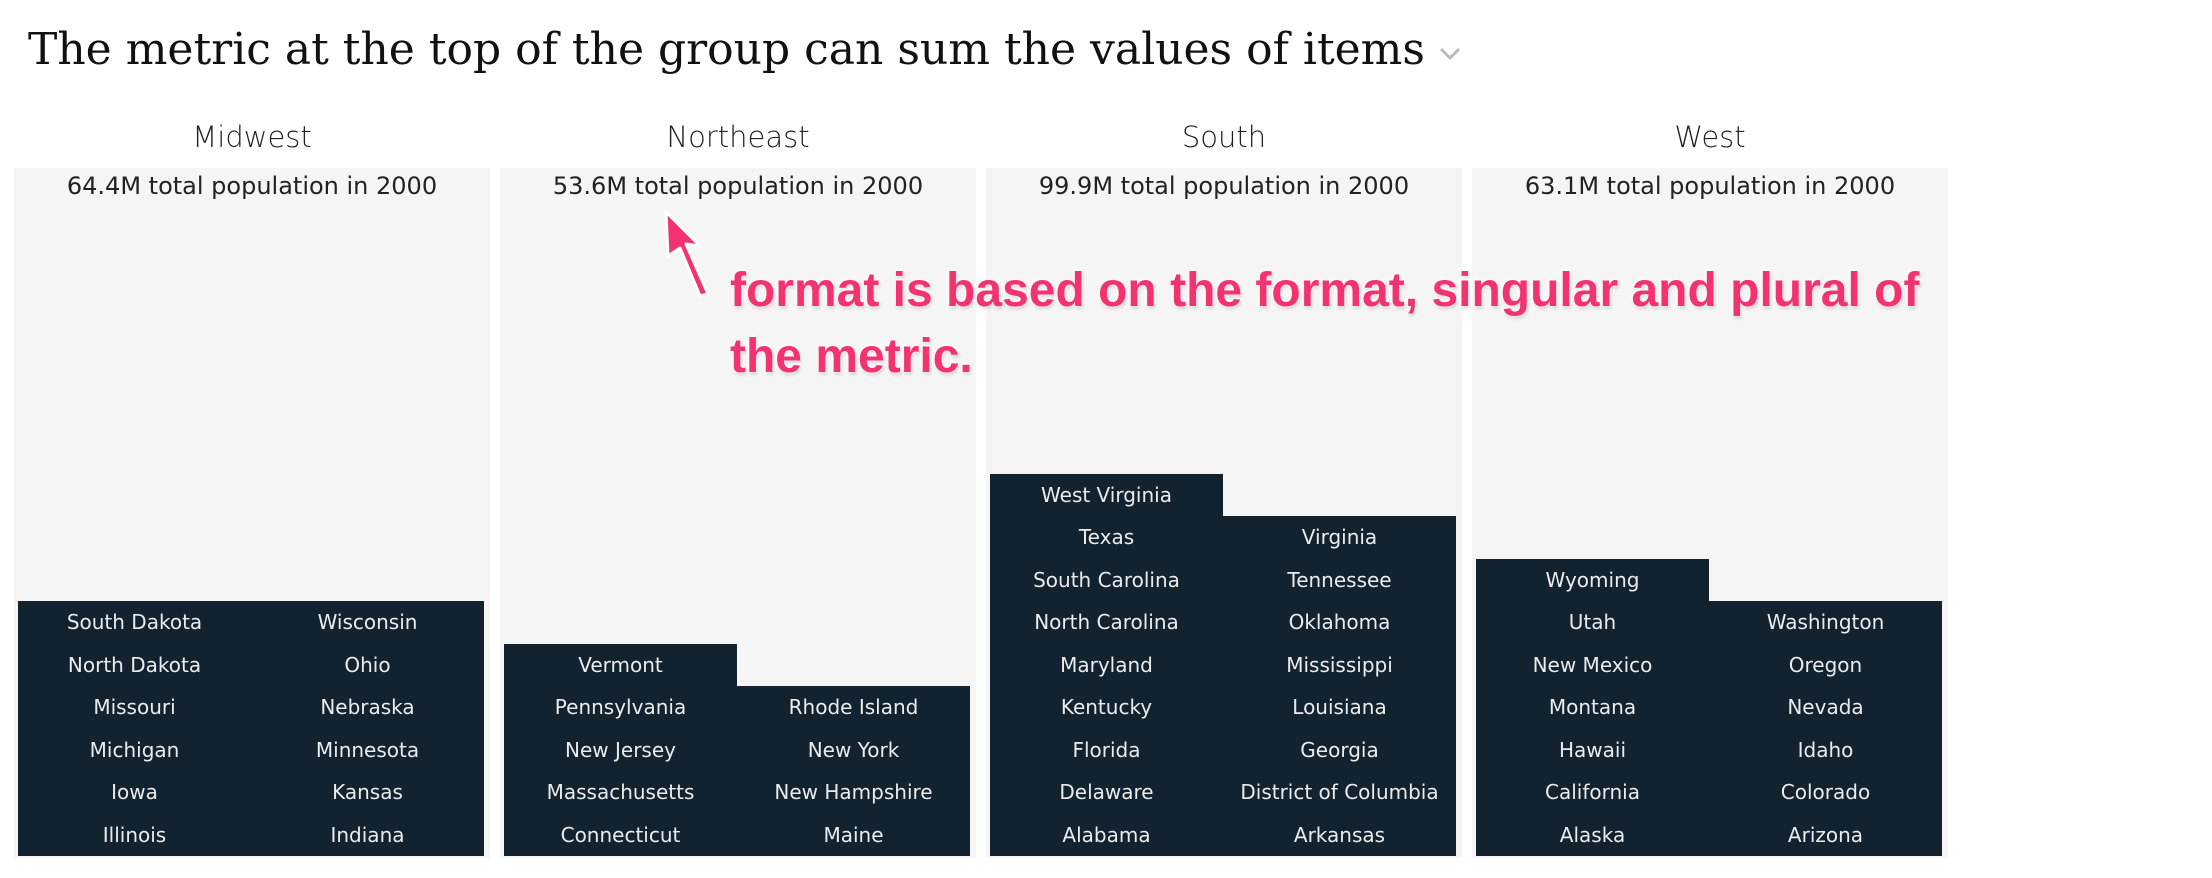 This screenshot has width=2212, height=878. What do you see at coordinates (1339, 834) in the screenshot?
I see `item-label: Arkansas` at bounding box center [1339, 834].